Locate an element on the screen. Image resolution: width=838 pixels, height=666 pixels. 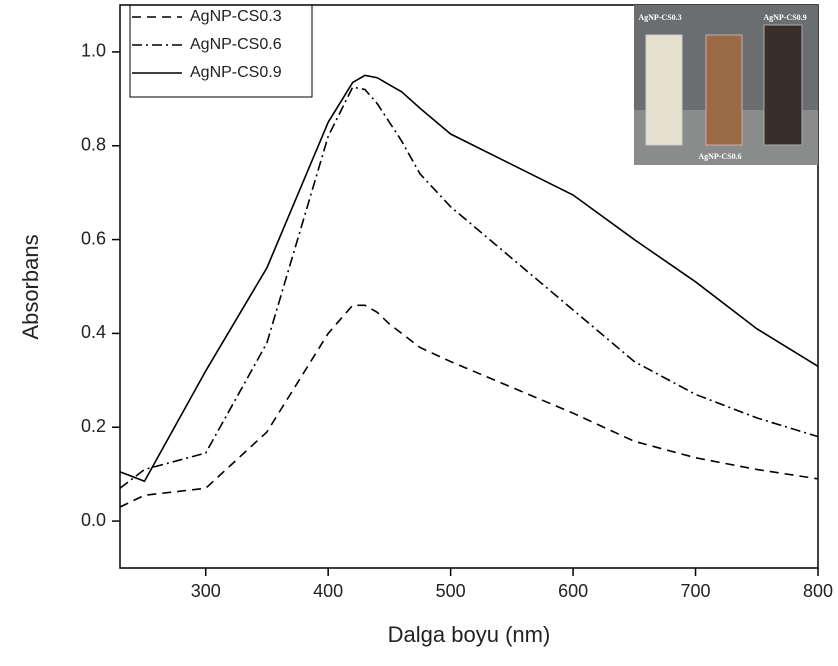
y-tick-label: 0.0 is located at coordinates (93, 520).